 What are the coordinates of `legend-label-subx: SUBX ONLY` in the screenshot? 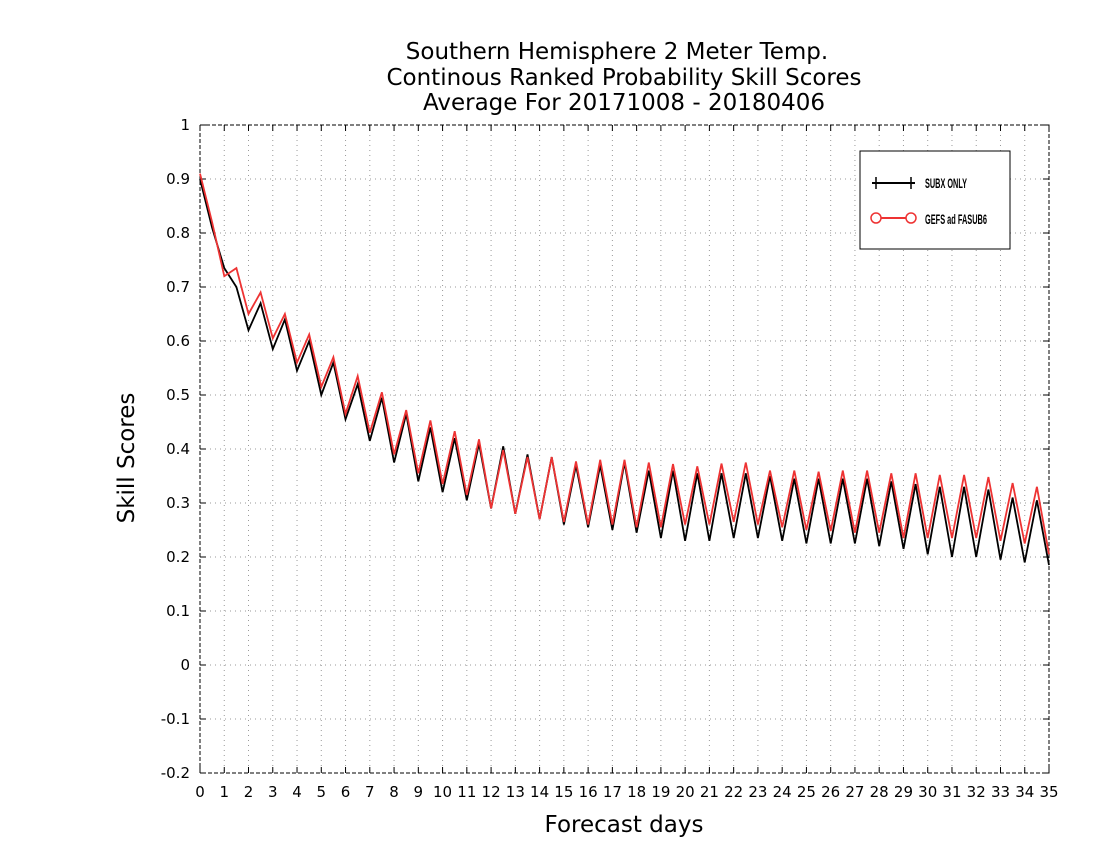 It's located at (946, 183).